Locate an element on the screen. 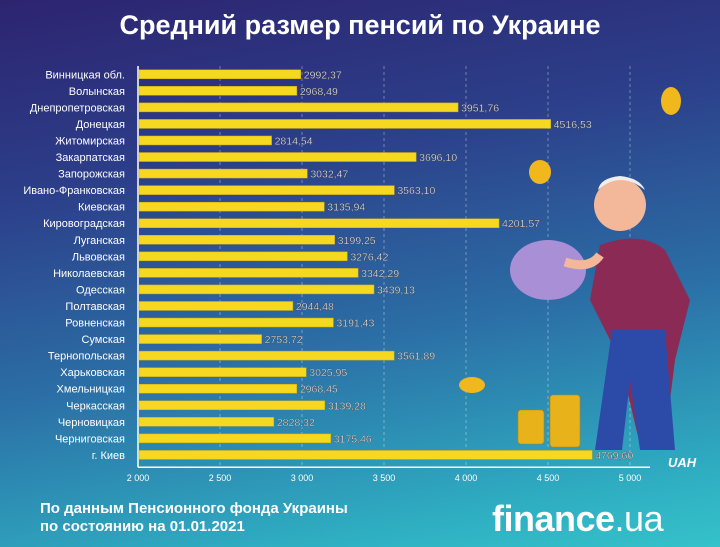  piggy-bank-icon is located at coordinates (548, 270).